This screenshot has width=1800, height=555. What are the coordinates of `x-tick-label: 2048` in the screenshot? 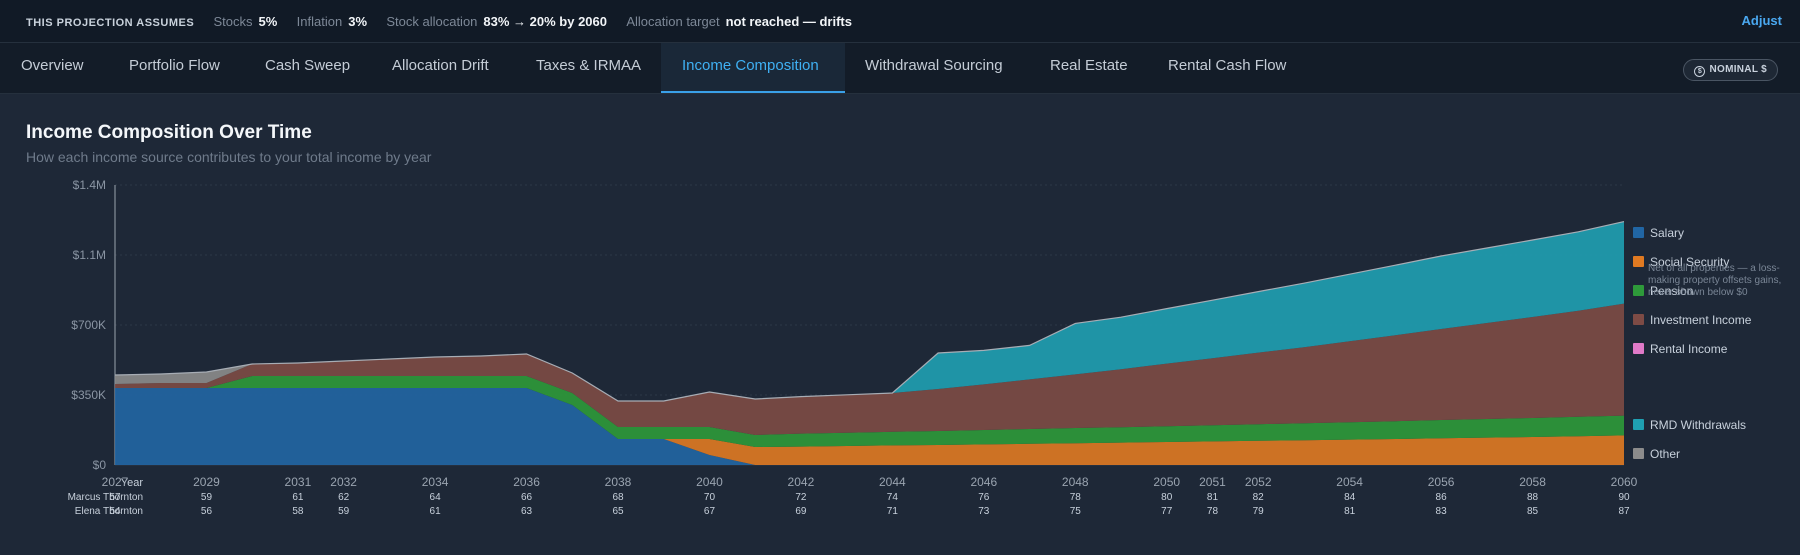 It's located at (1075, 482).